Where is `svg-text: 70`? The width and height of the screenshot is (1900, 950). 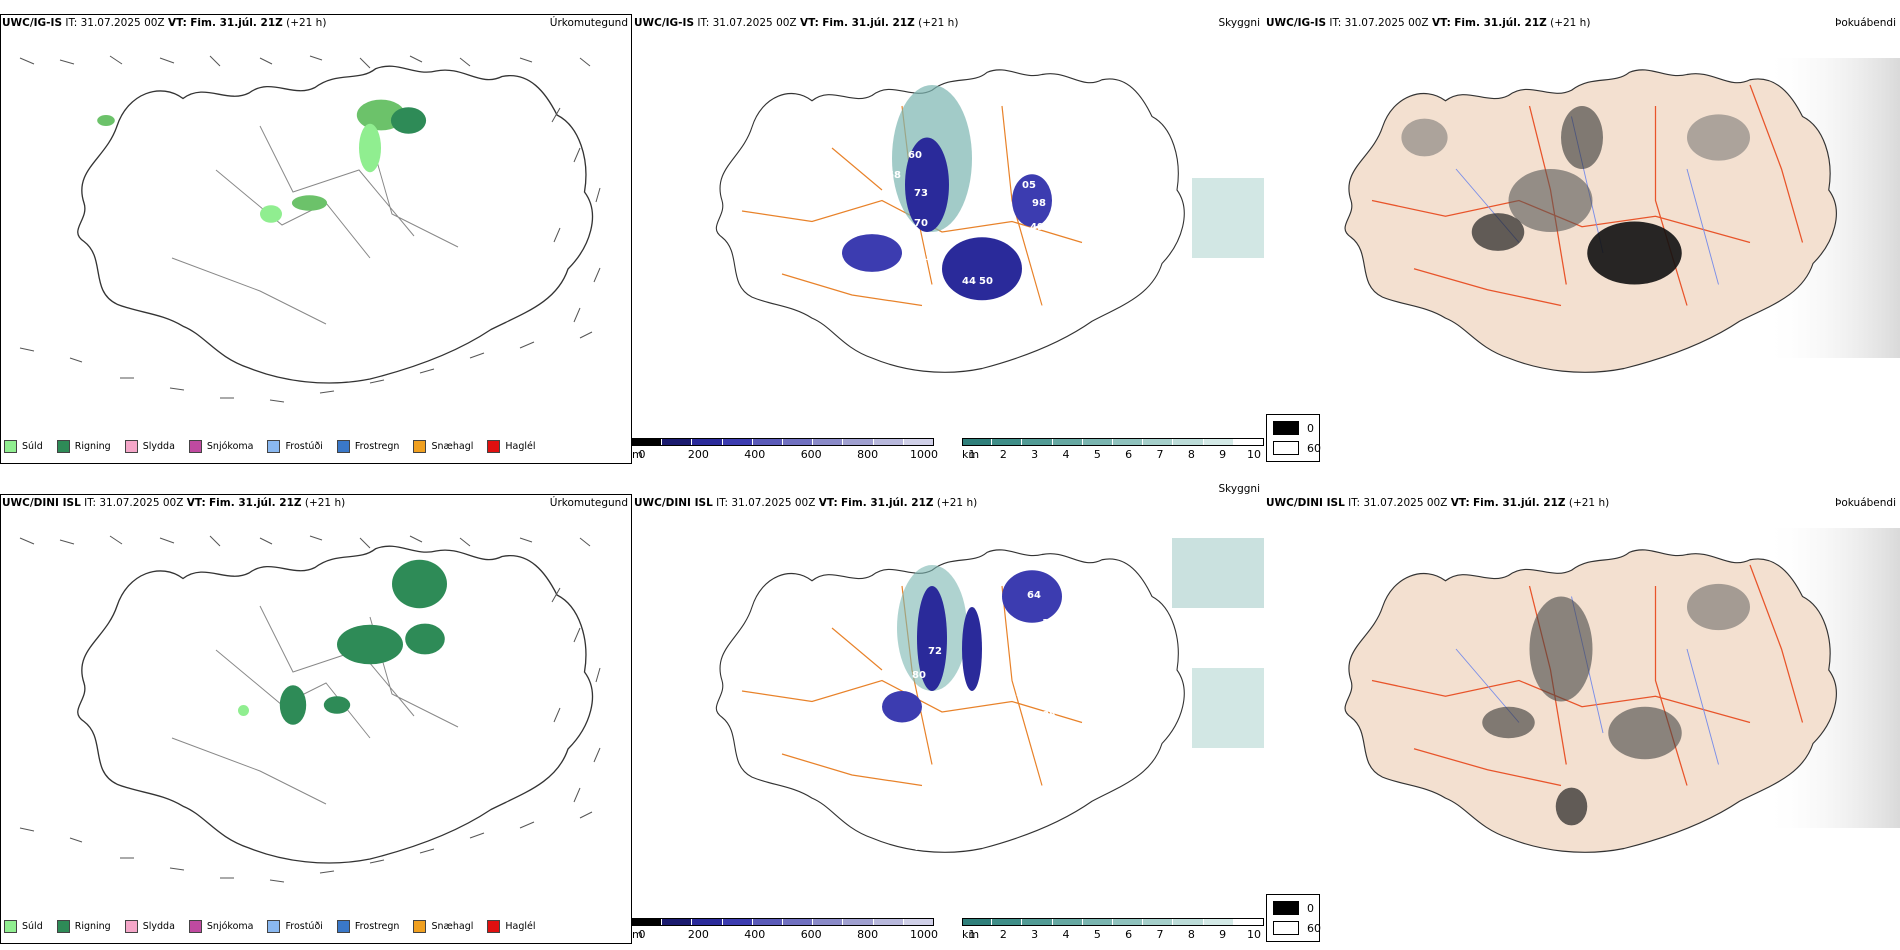 svg-text: 70 is located at coordinates (921, 223).